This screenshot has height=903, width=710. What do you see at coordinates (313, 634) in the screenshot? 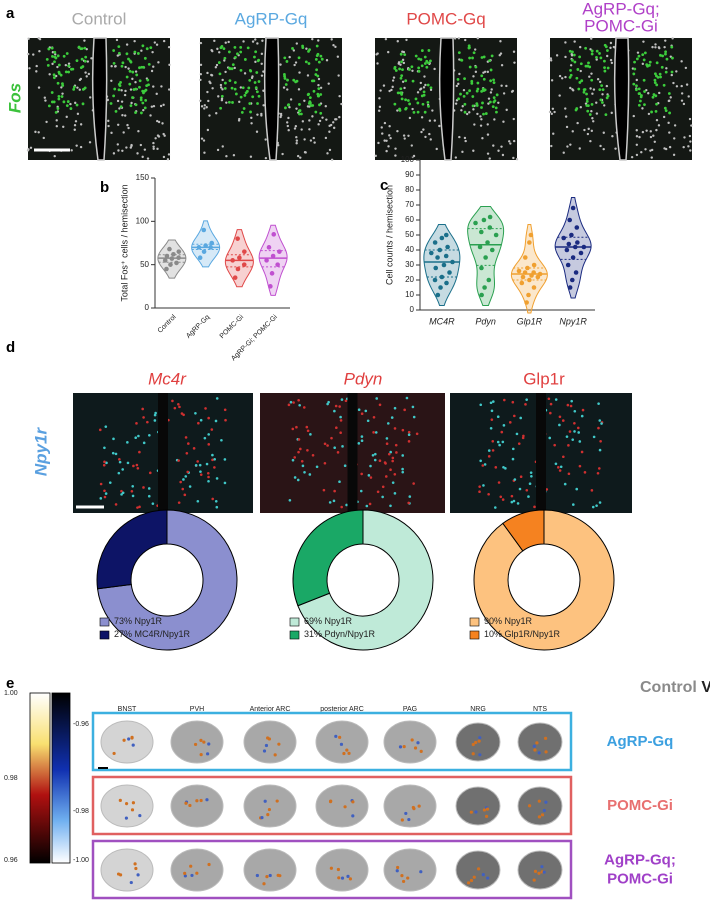
I see `legend-value: 31%` at bounding box center [313, 634].